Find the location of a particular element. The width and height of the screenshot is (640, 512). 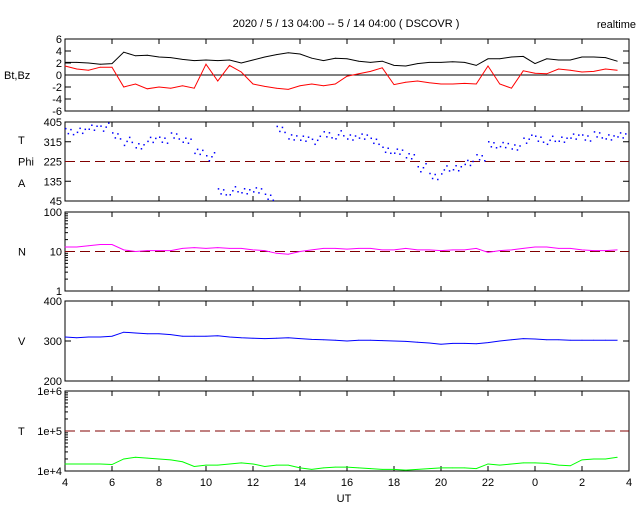

x-tick-label: 20 is located at coordinates (441, 483).